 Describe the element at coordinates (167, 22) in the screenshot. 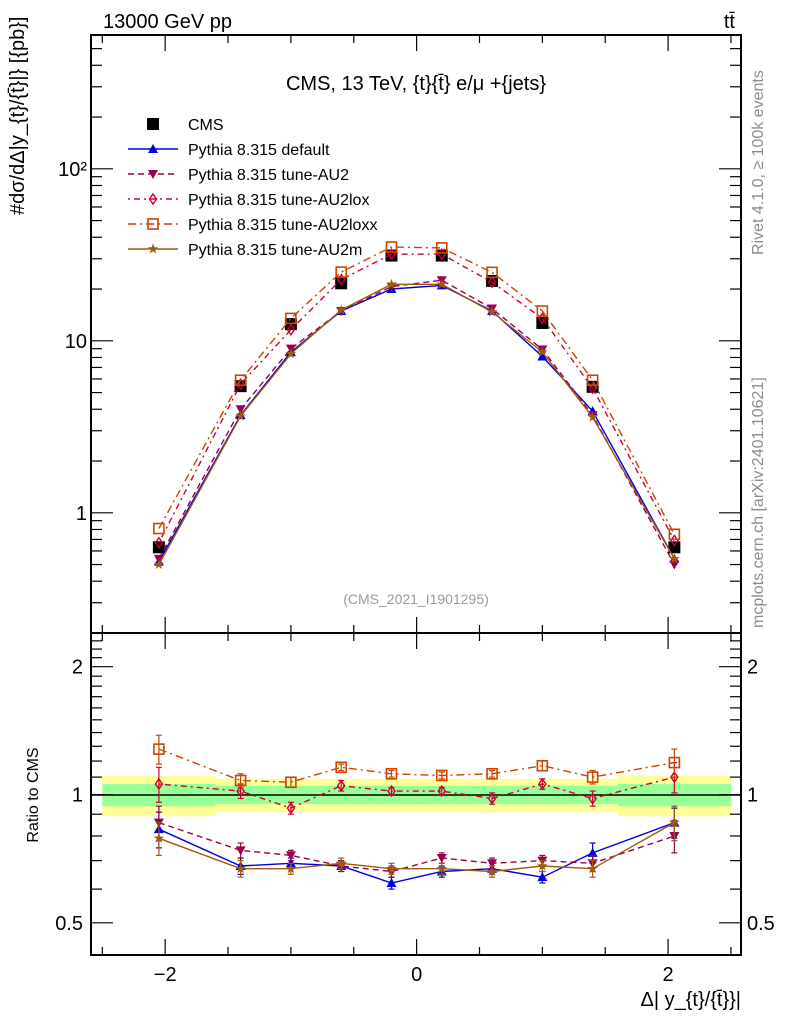

I see `beam-label: 13000 GeV pp` at that location.